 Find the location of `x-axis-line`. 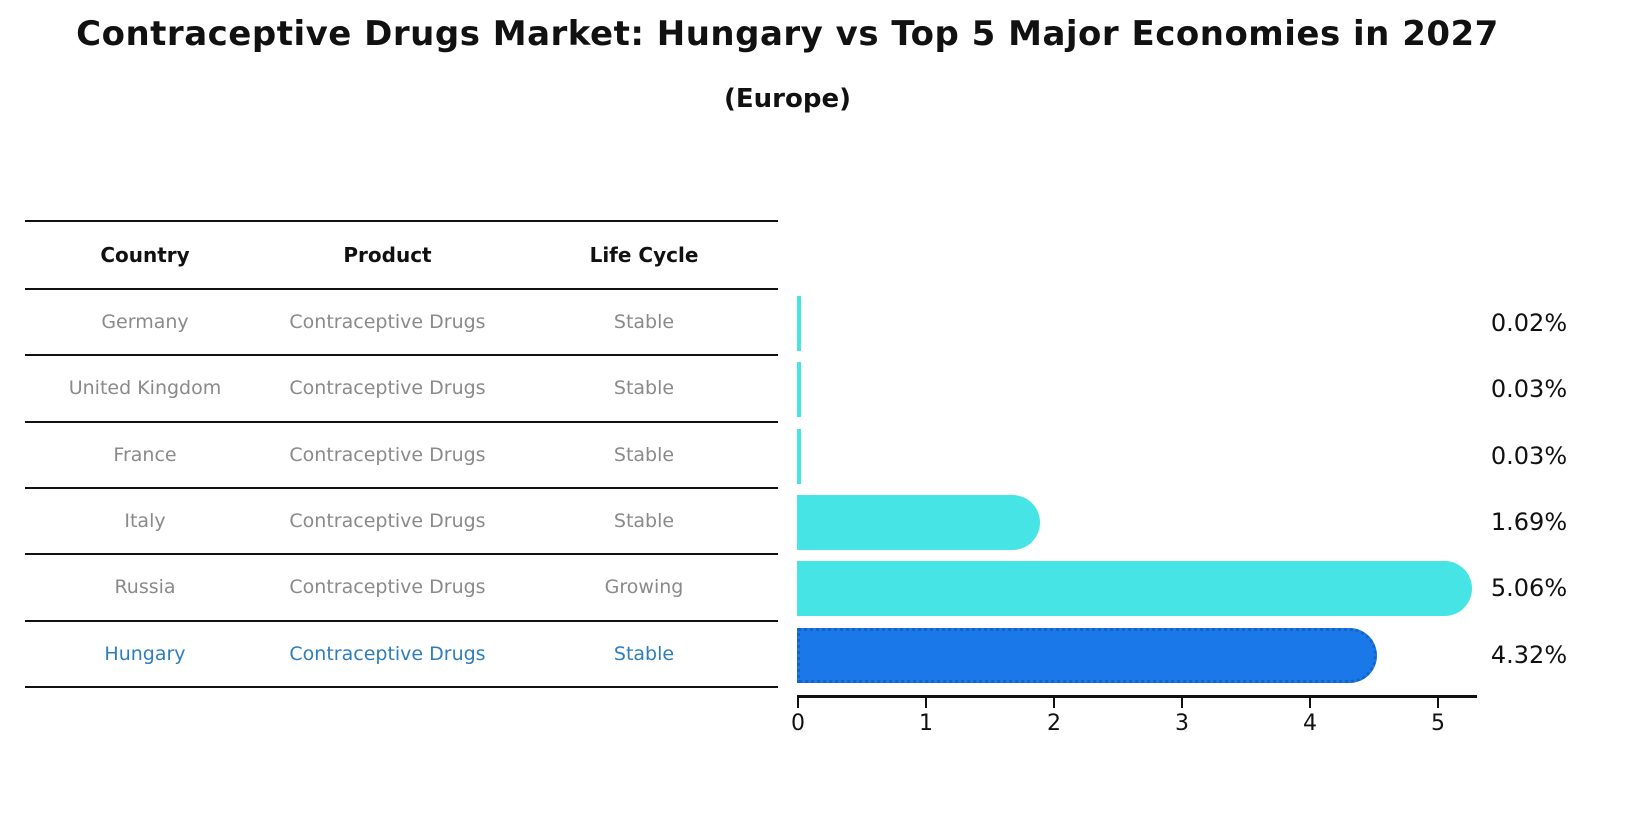

x-axis-line is located at coordinates (1137, 696).